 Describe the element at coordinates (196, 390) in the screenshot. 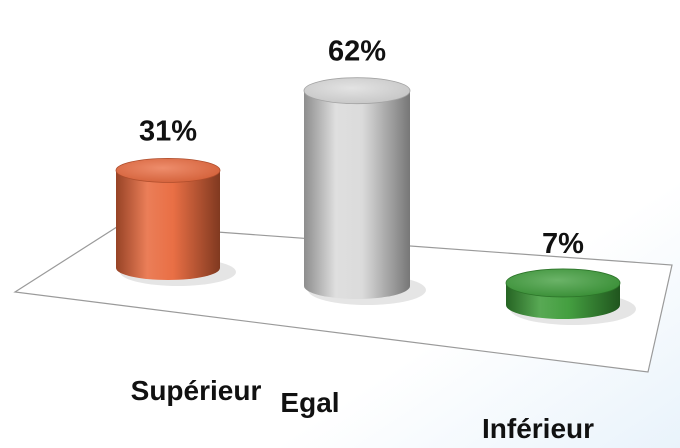

I see `category-label: Supérieur` at that location.